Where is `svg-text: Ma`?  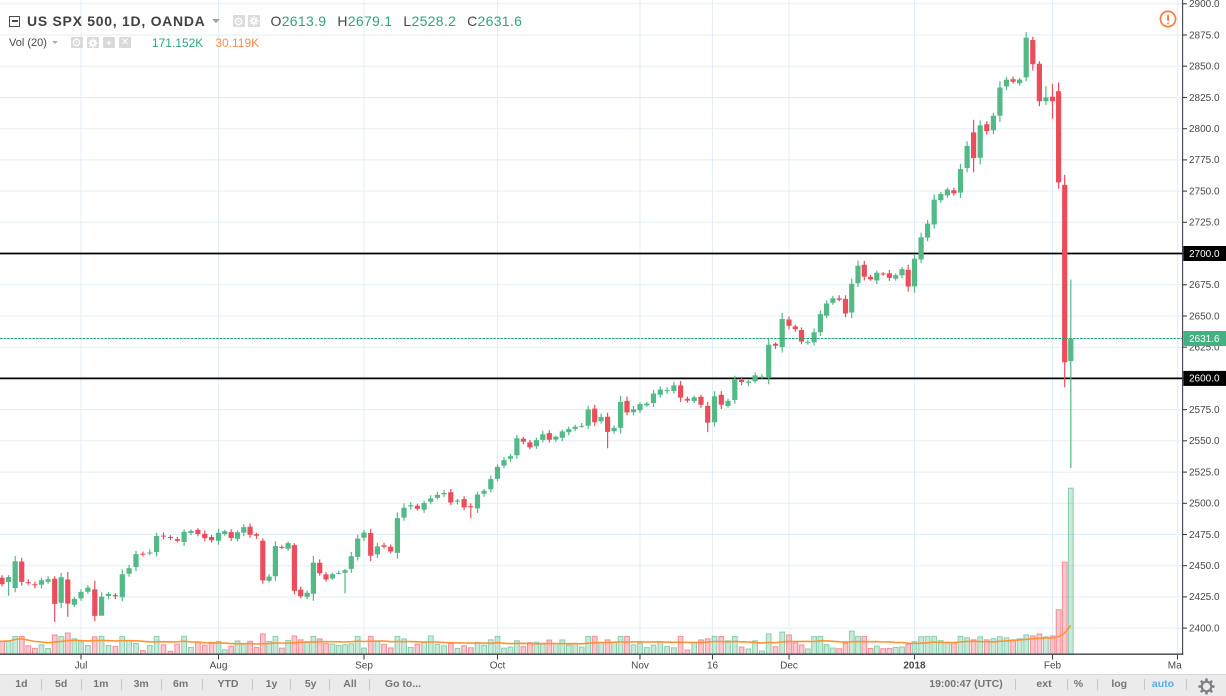
svg-text: Ma is located at coordinates (1175, 666).